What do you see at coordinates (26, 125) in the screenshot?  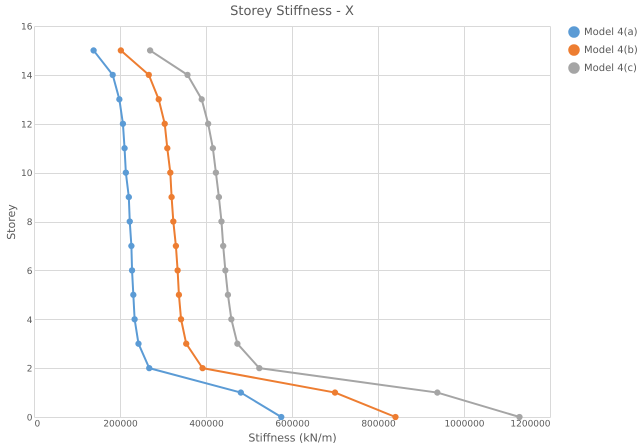 I see `y-tick-label: 12` at bounding box center [26, 125].